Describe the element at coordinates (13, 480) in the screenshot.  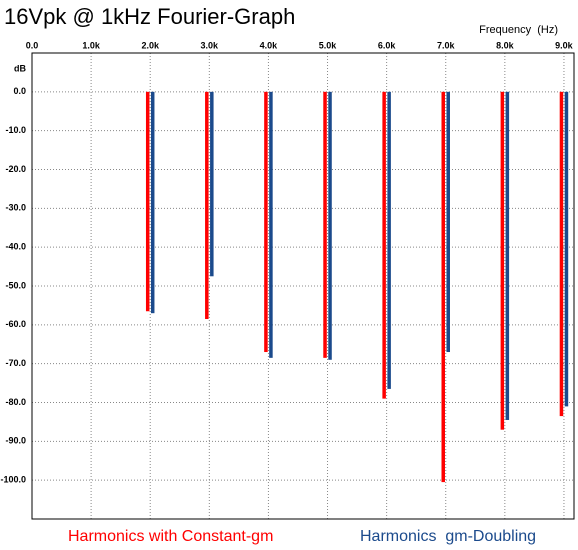
I see `y-tick-label: -100.0` at that location.